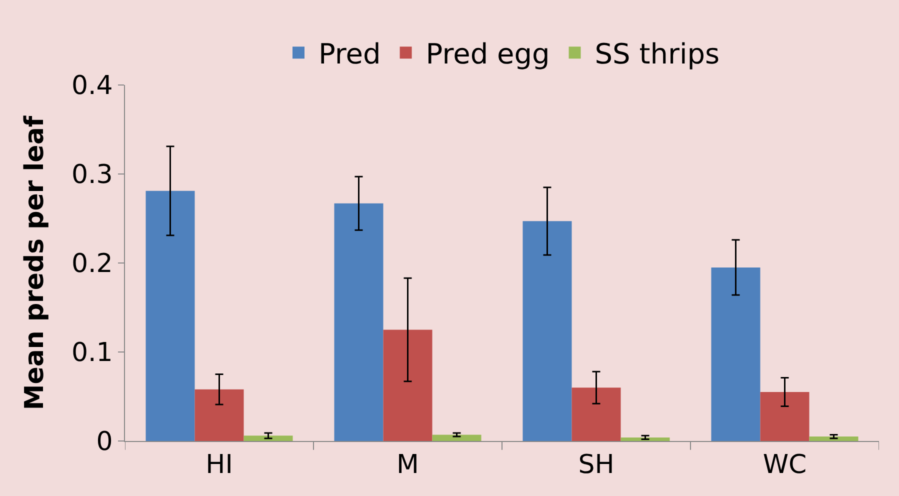  I want to click on y-tick-label: 0.3, so click(92, 175).